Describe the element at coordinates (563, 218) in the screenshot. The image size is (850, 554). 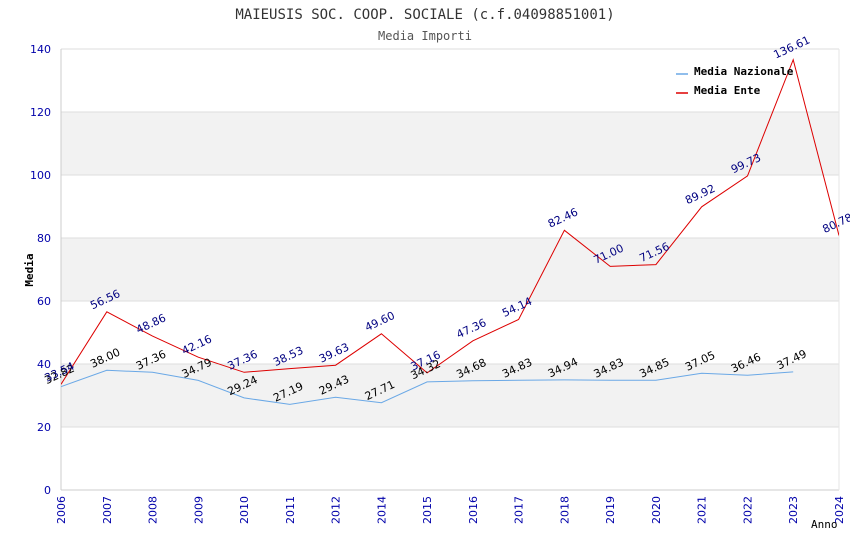
I see `data-label-media-ente-2018: 82.46` at that location.